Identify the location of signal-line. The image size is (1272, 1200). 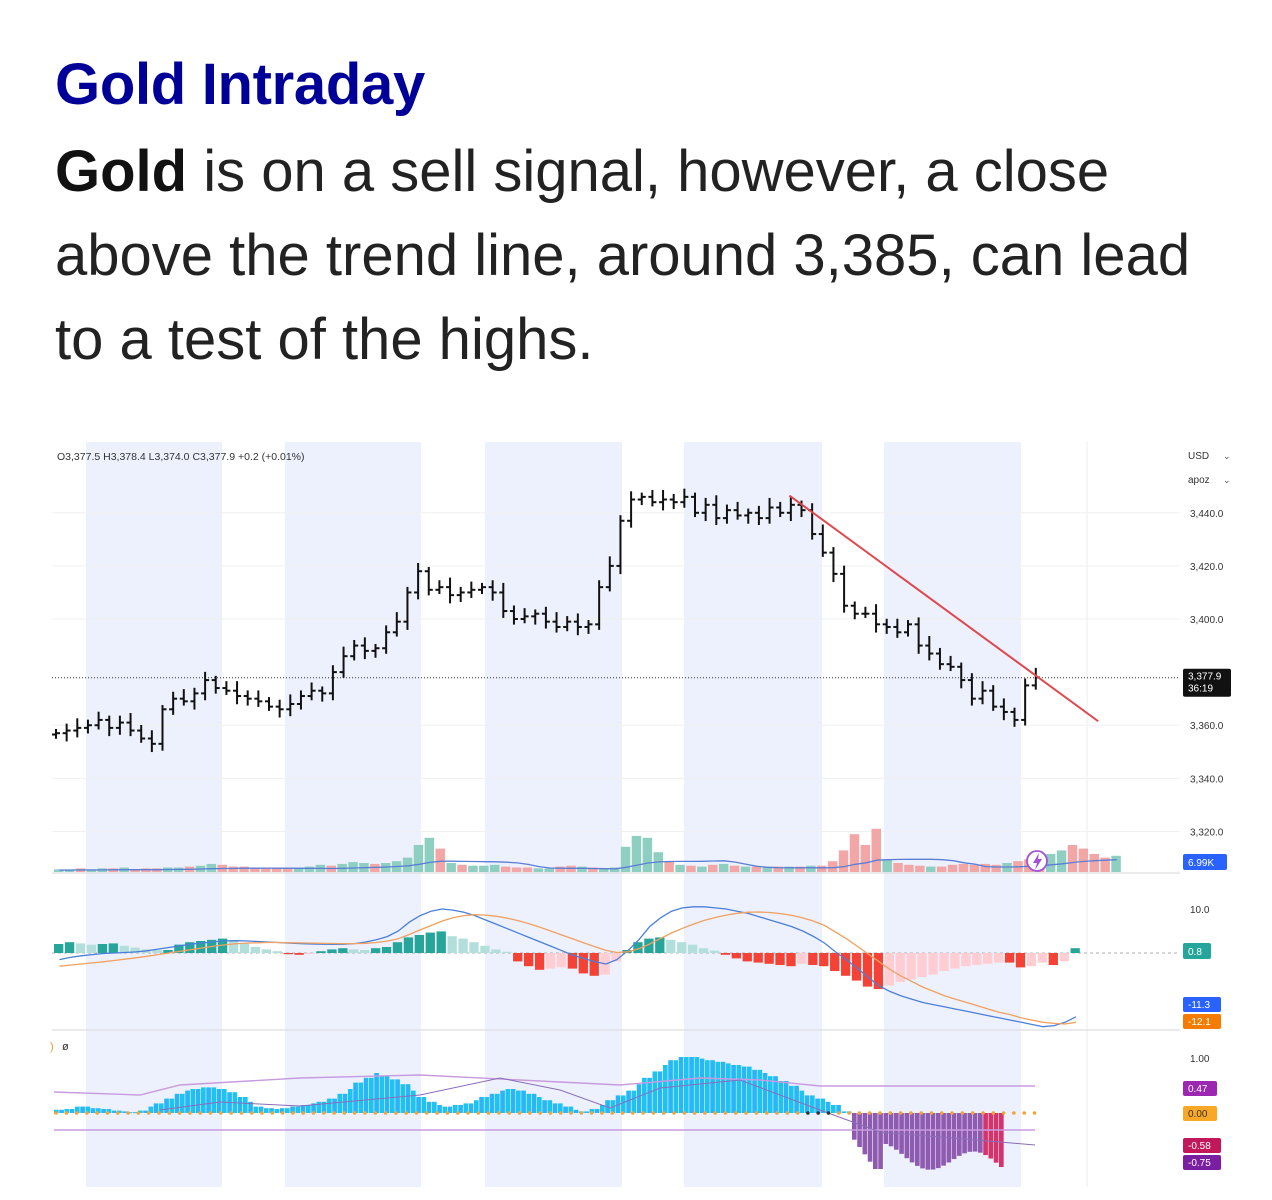
(568, 968).